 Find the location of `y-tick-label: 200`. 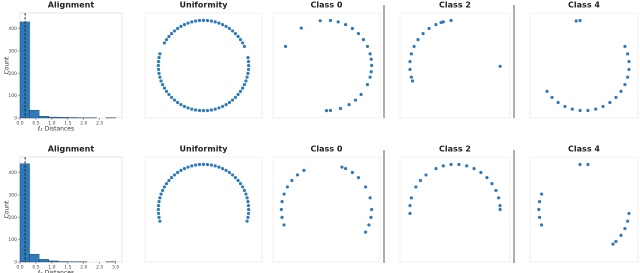

y-tick-label: 200 is located at coordinates (12, 218).